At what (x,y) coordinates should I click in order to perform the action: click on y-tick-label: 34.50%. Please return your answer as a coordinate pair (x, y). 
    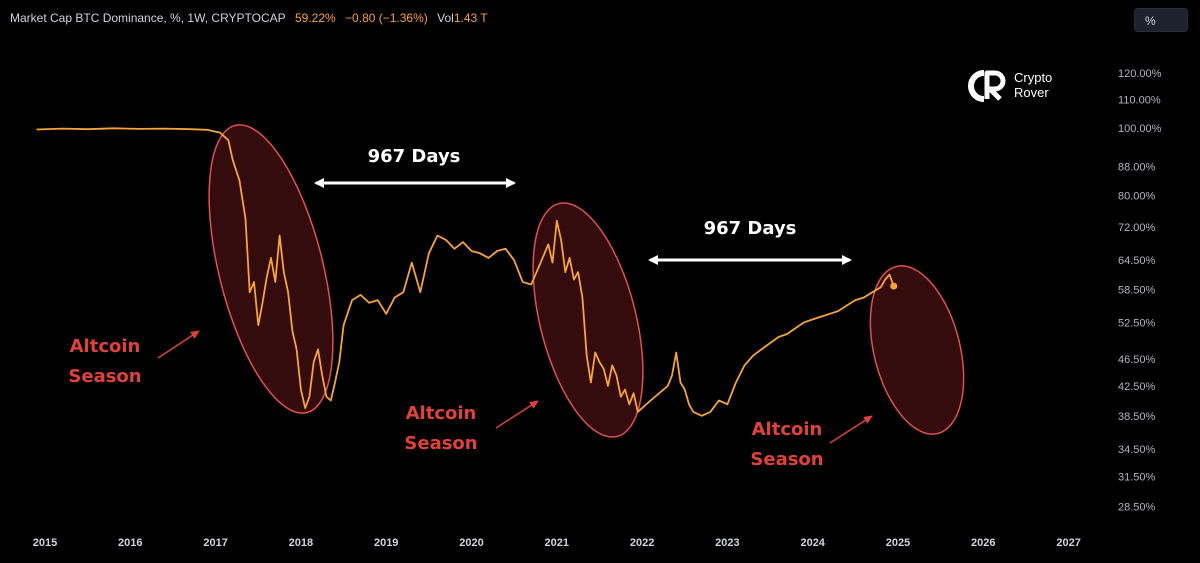
    Looking at the image, I should click on (1137, 450).